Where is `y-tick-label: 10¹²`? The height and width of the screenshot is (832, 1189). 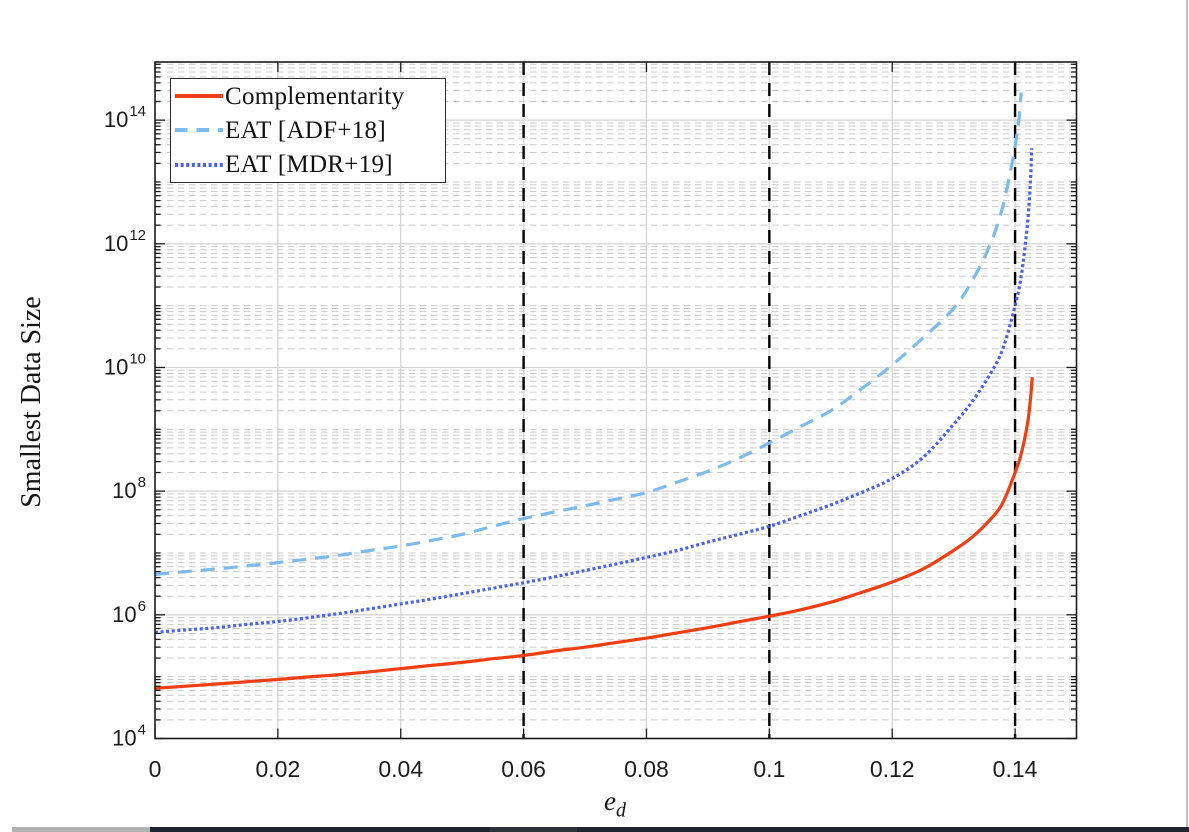 y-tick-label: 10¹² is located at coordinates (125, 241).